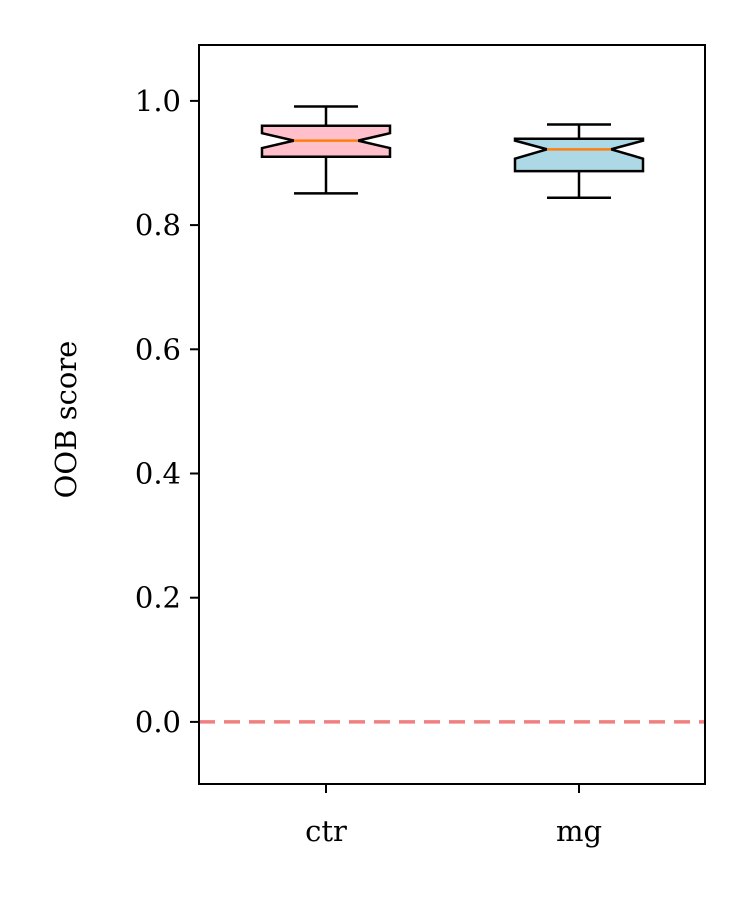  I want to click on x-axis-ticks: ctr mg, so click(453, 816).